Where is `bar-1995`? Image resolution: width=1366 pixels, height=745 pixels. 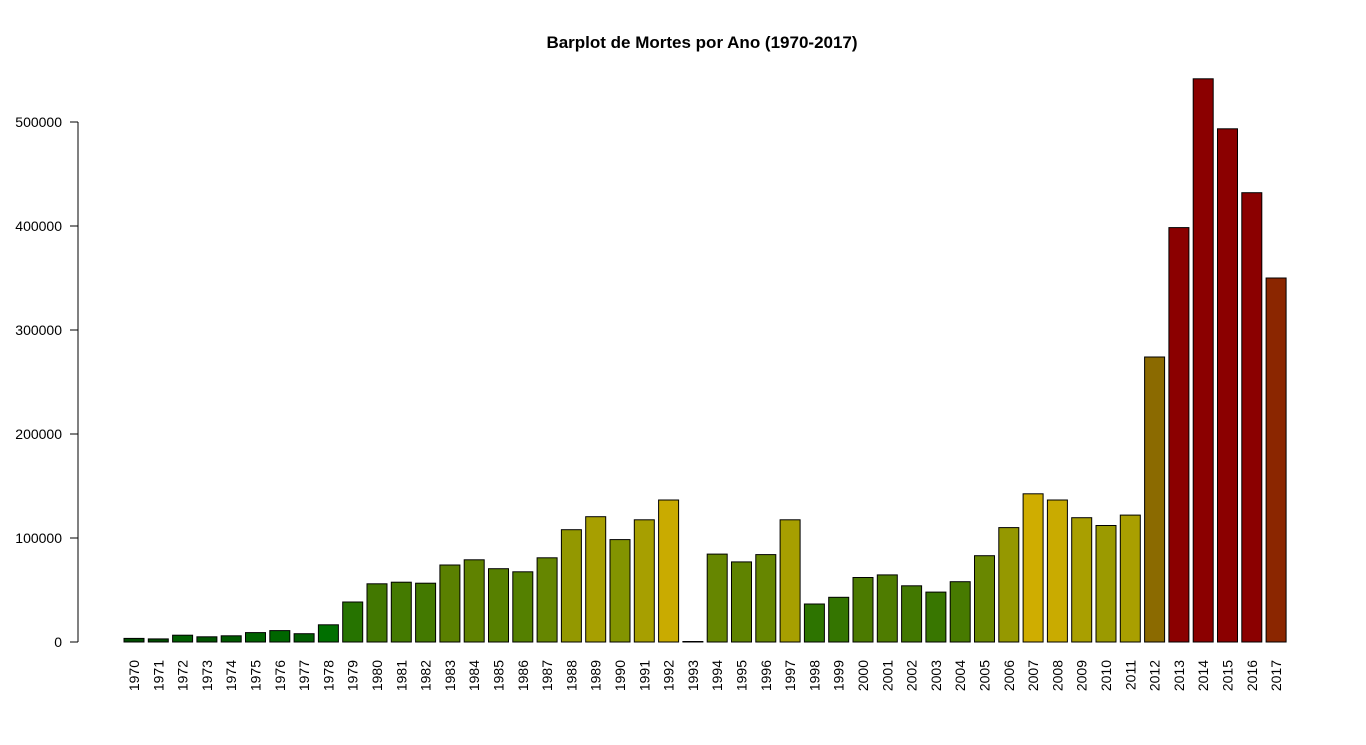
bar-1995 is located at coordinates (741, 602).